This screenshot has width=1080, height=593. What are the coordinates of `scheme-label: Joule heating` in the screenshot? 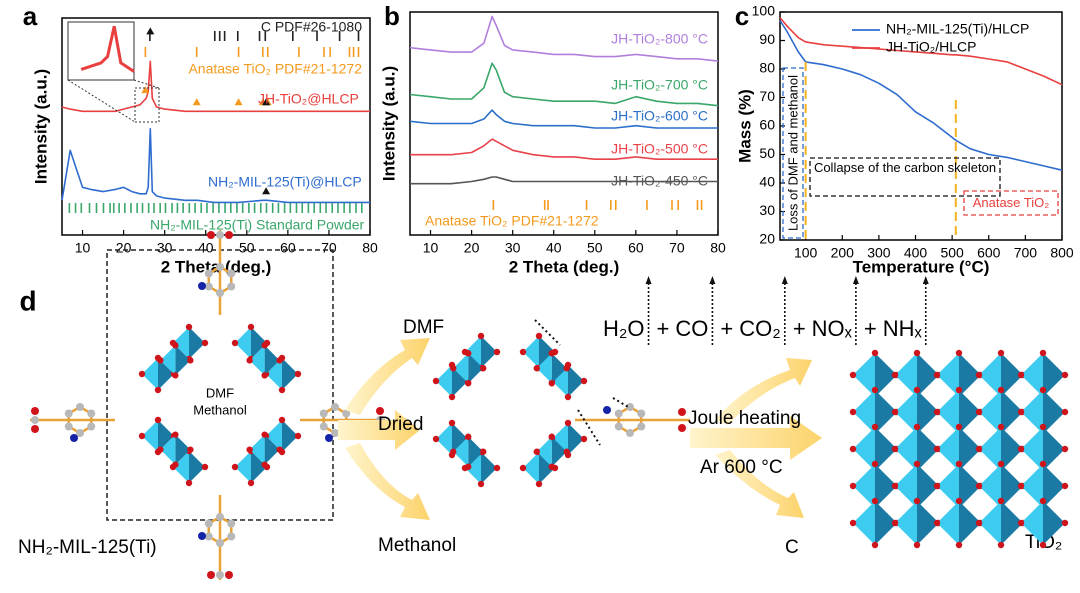 It's located at (744, 418).